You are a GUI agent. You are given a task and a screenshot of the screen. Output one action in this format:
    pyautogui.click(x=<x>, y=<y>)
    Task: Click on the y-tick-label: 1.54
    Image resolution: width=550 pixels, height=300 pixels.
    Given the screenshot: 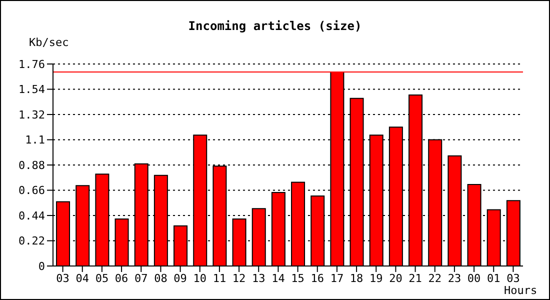 What is the action you would take?
    pyautogui.click(x=32, y=89)
    